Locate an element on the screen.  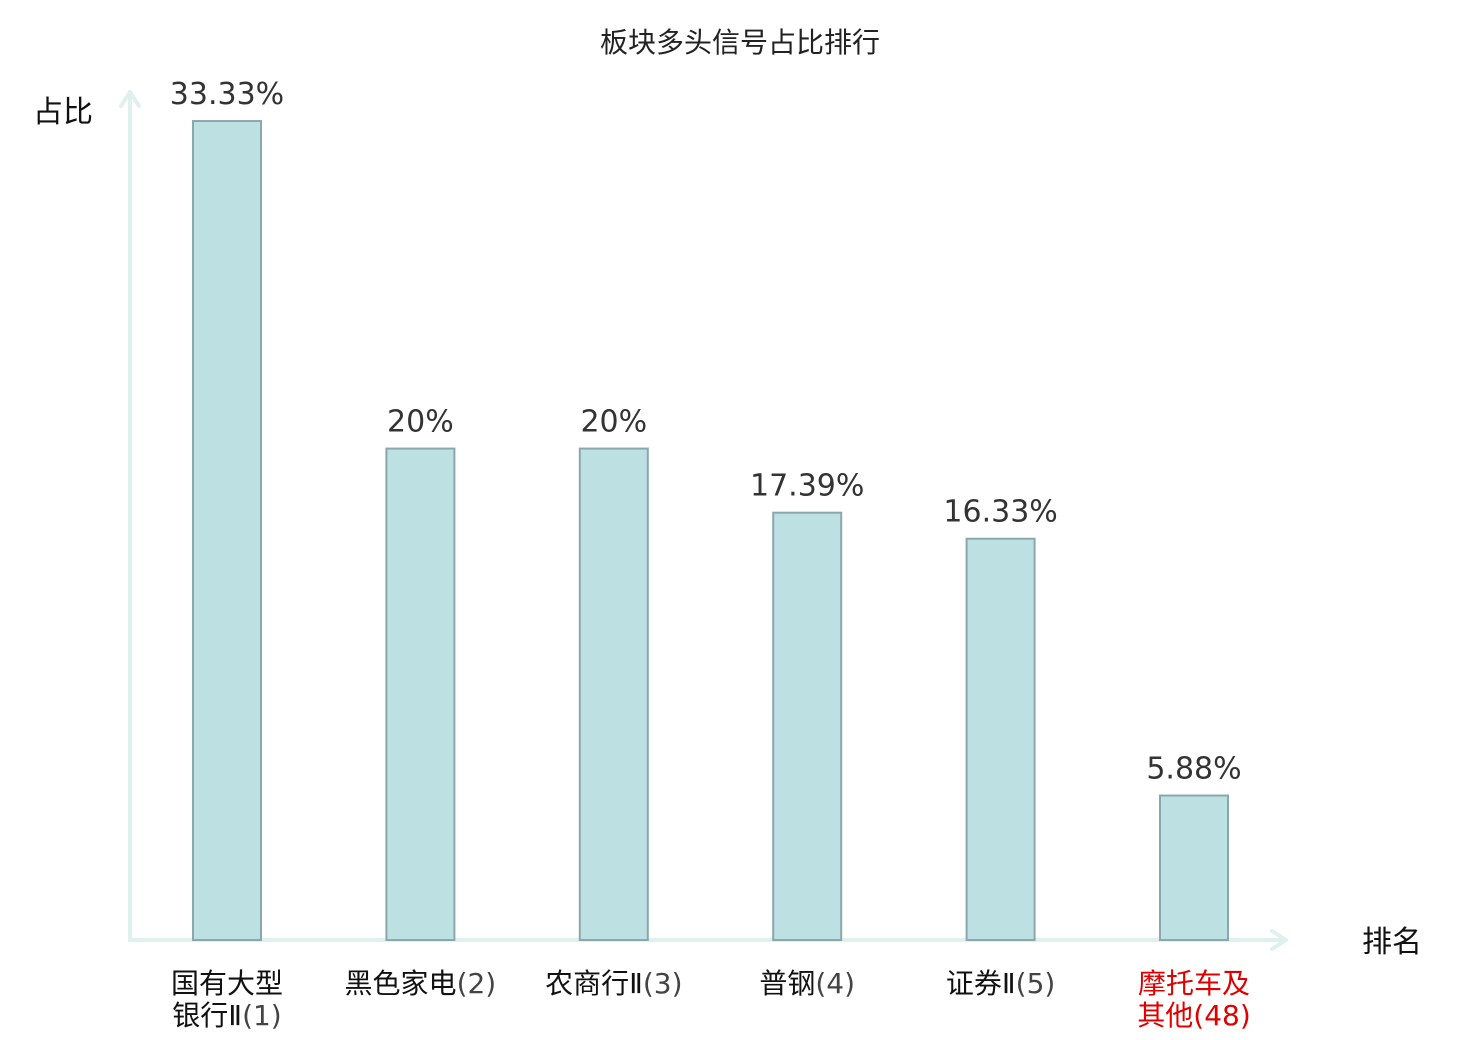
category-name: 黑色家电 is located at coordinates (401, 983).